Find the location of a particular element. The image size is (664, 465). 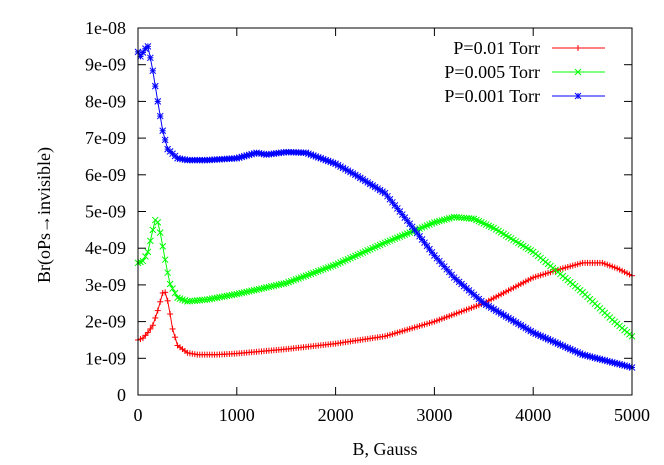

y-tick-label-4: 4e-09 is located at coordinates (105, 248).